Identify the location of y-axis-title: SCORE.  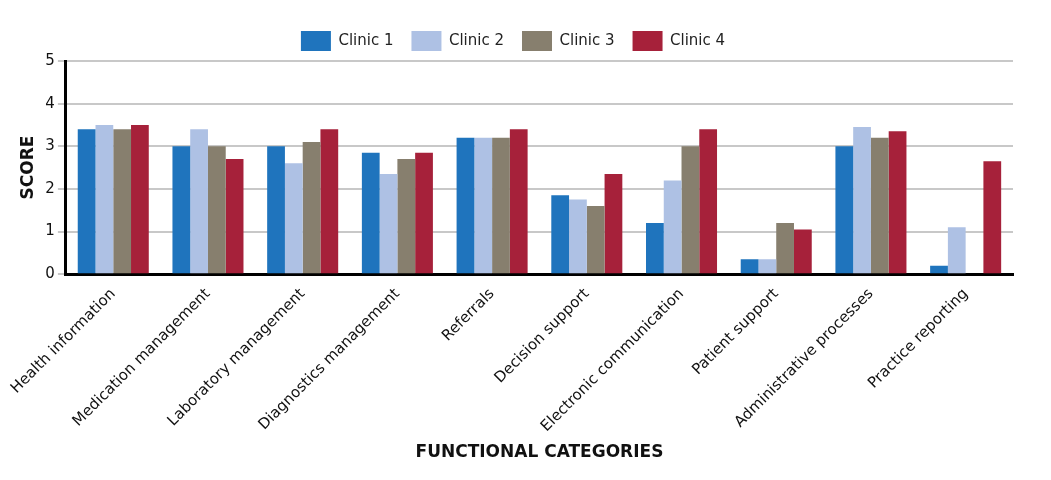
(26, 167).